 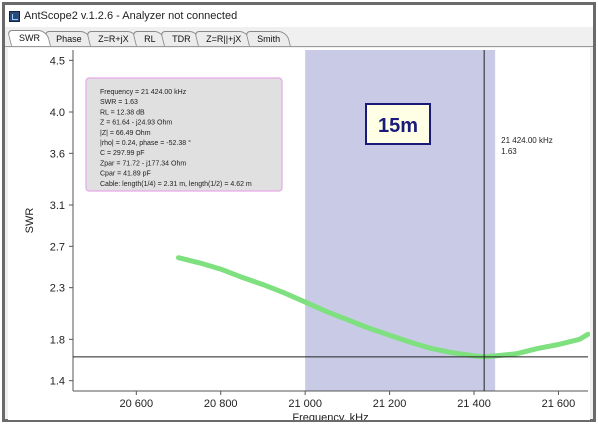 What do you see at coordinates (122, 112) in the screenshot?
I see `info-line: RL = 12.38 dB` at bounding box center [122, 112].